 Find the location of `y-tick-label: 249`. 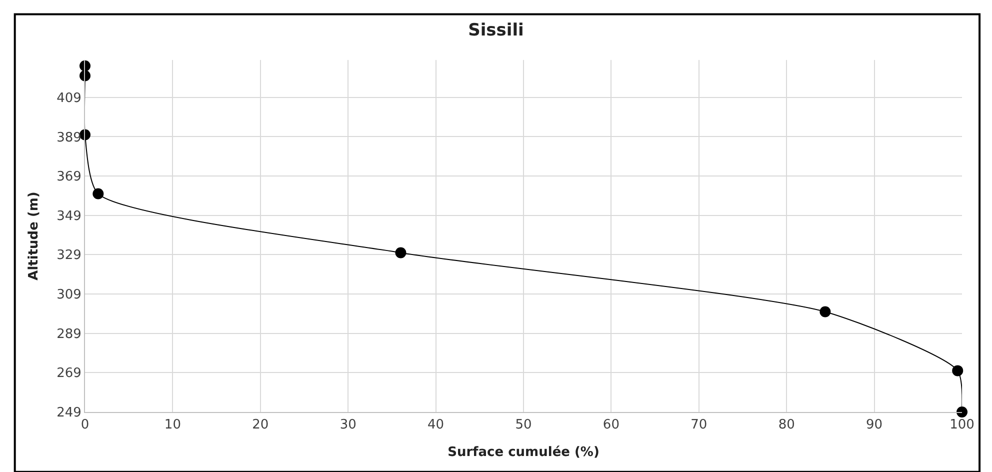

y-tick-label: 249 is located at coordinates (69, 413).